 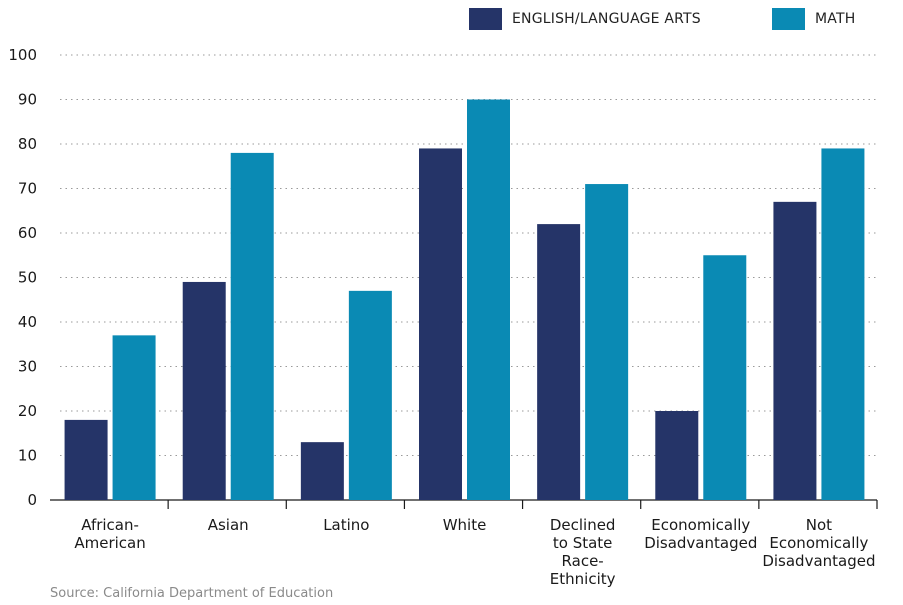 What do you see at coordinates (583, 579) in the screenshot?
I see `x-category-label-line: Ethnicity` at bounding box center [583, 579].